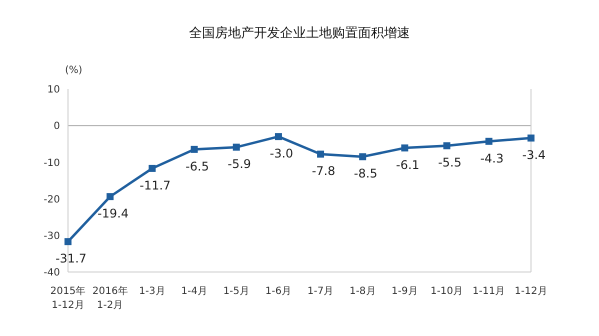 This screenshot has height=336, width=599. What do you see at coordinates (52, 273) in the screenshot?
I see `y-tick-label: -40` at bounding box center [52, 273].